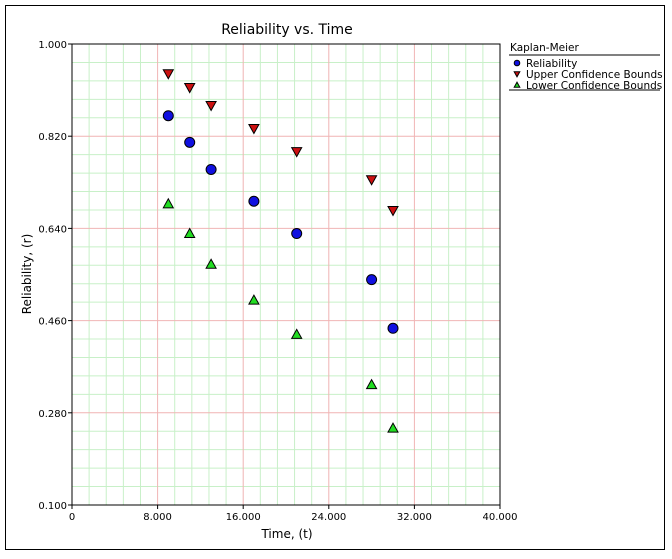  I want to click on legend-label-upper-confidence-bounds: Upper Confidence Bounds, so click(594, 75).